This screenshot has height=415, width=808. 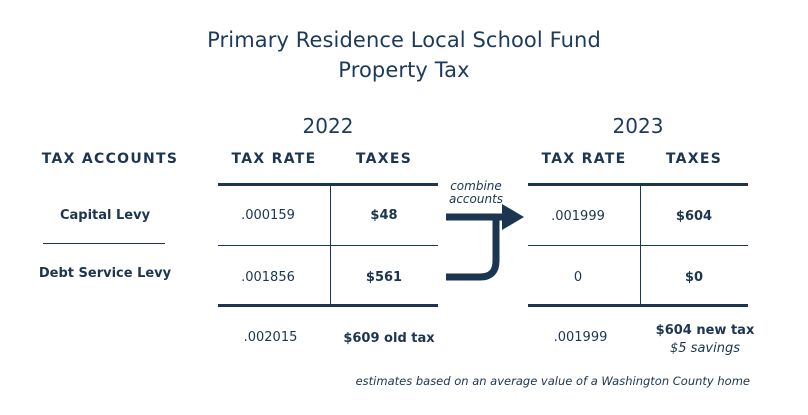 What do you see at coordinates (110, 159) in the screenshot?
I see `tax-accounts-header: TAX ACCOUNTS` at bounding box center [110, 159].